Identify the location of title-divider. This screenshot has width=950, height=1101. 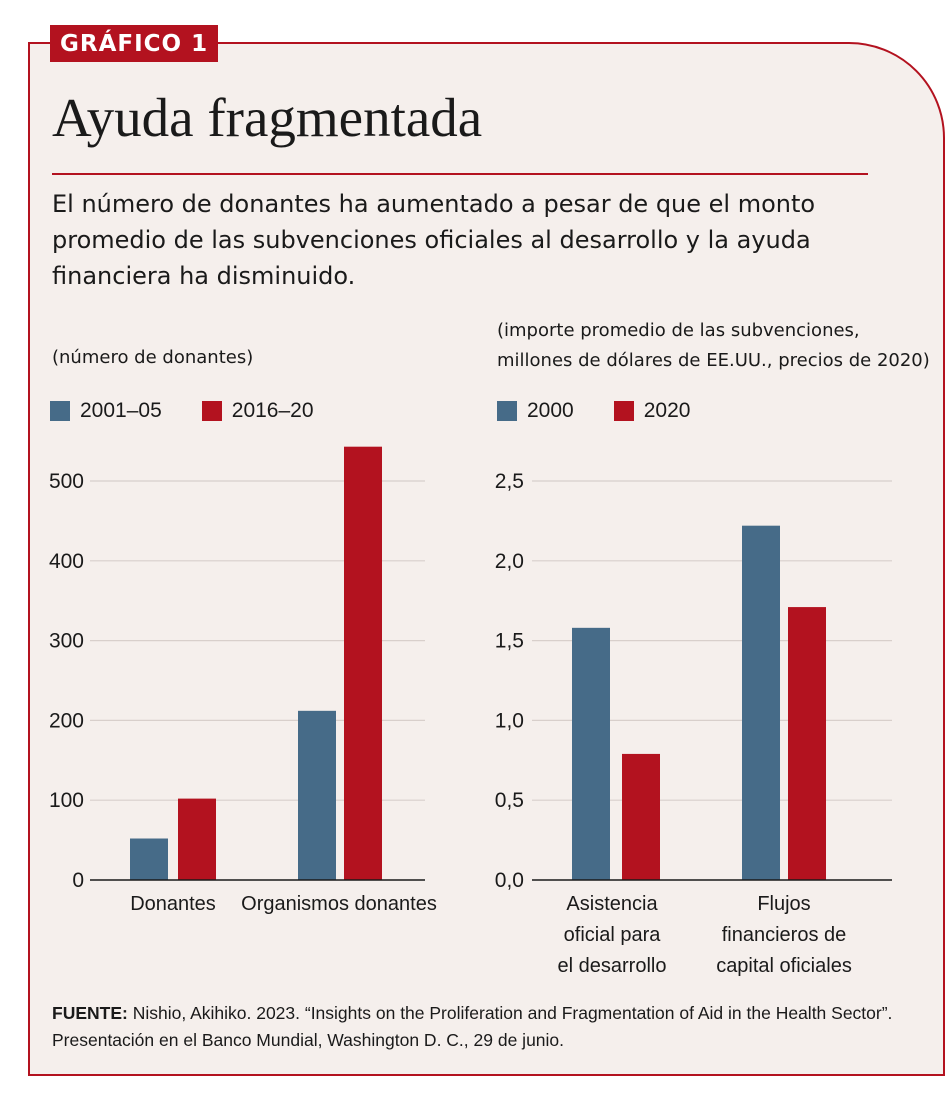
(460, 174).